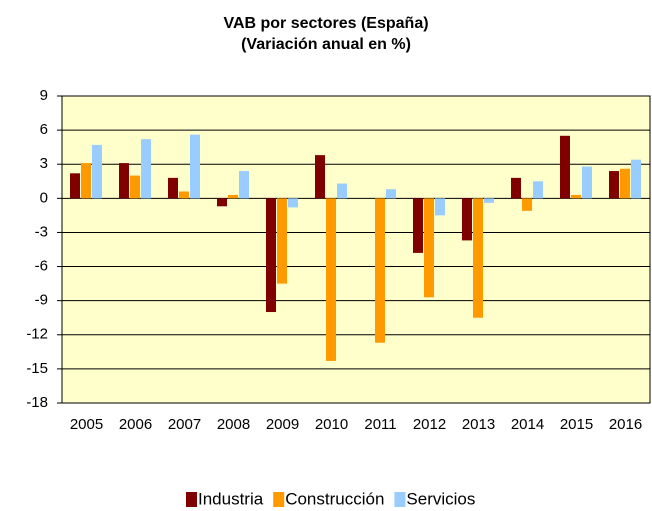 This screenshot has height=511, width=652. Describe the element at coordinates (37, 402) in the screenshot. I see `y-tick-label: -18` at that location.